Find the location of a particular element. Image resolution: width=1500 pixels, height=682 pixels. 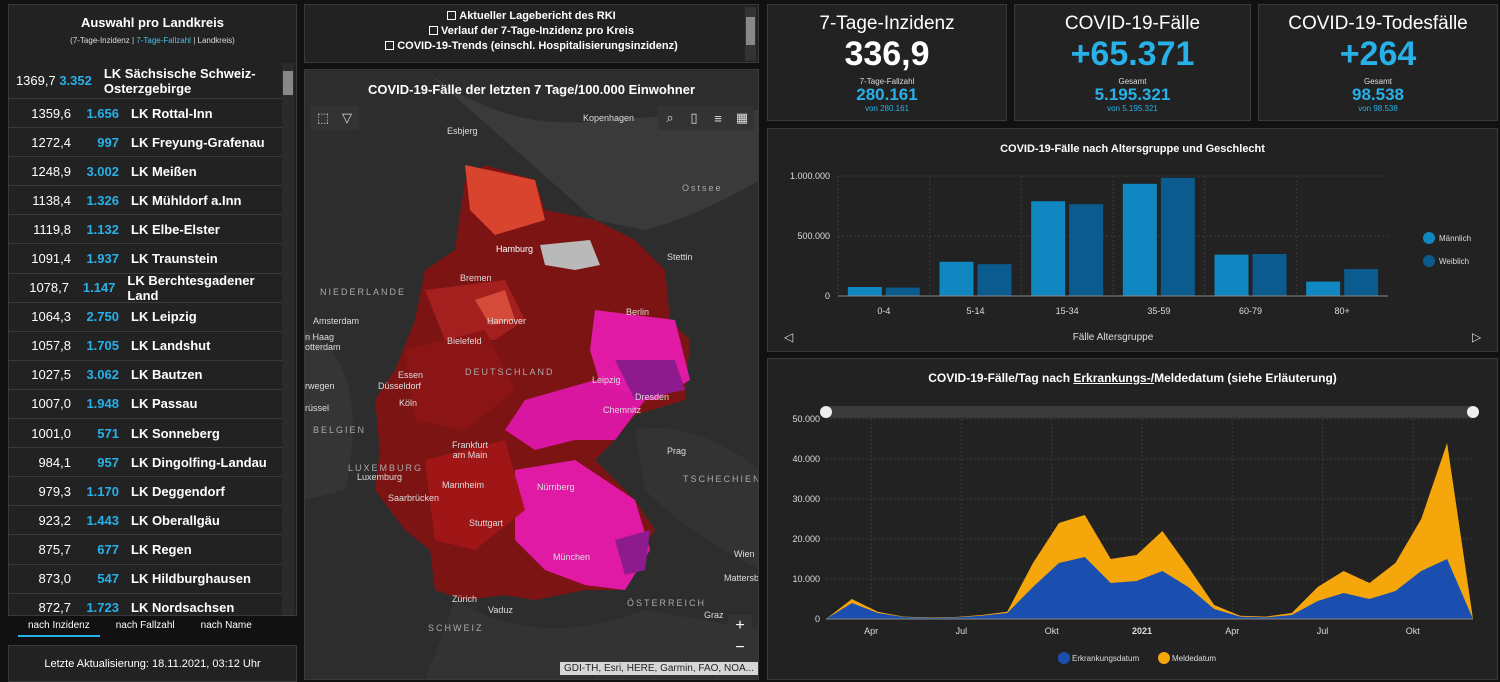

county-row: 1138,4 1.326 LK Mühldorf a.Inn is located at coordinates (146, 201).